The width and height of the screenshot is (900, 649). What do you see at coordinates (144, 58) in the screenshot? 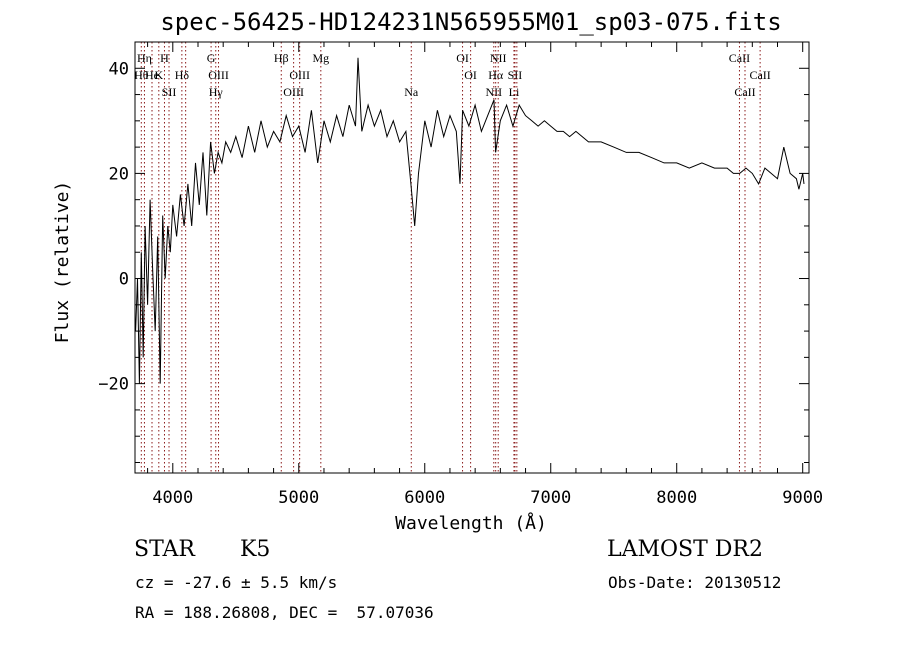
I see `spectral-line-label: Hη` at bounding box center [144, 58].